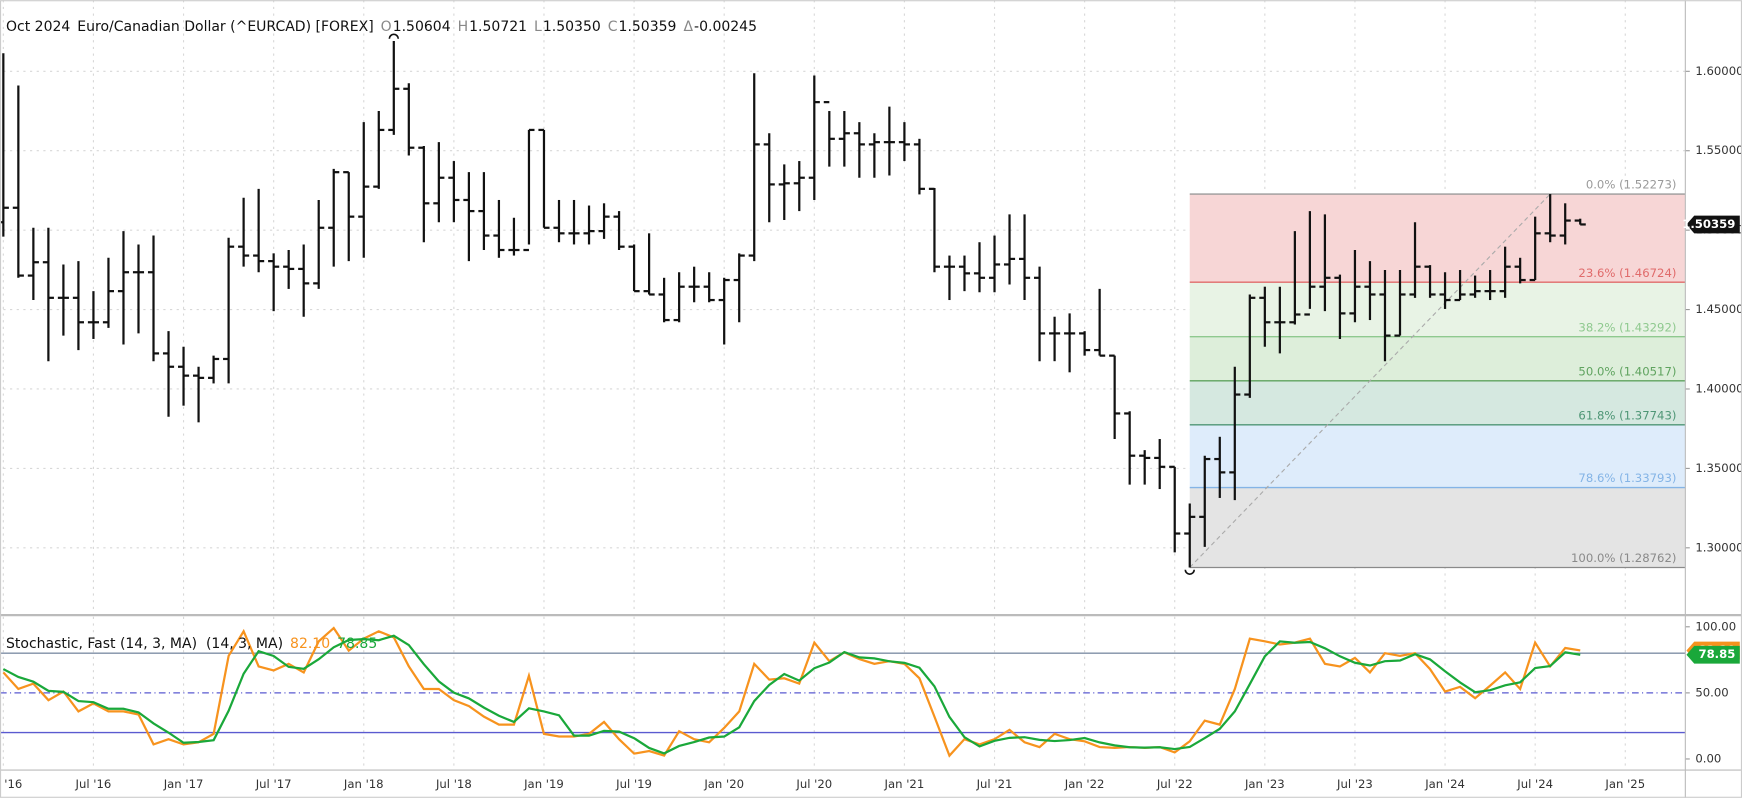 This screenshot has height=798, width=1742. Describe the element at coordinates (1624, 784) in the screenshot. I see `x-tick-label: Jan '25` at that location.